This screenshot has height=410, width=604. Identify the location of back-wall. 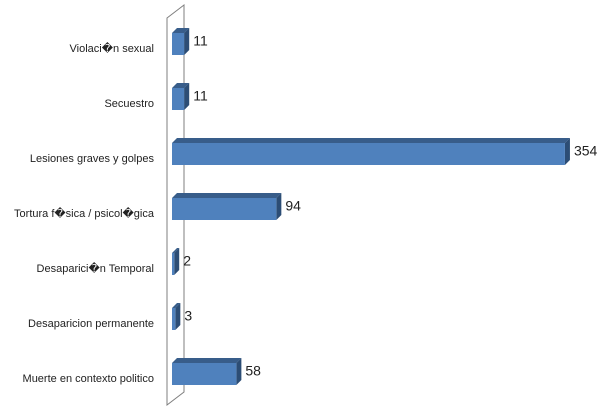
(175, 205).